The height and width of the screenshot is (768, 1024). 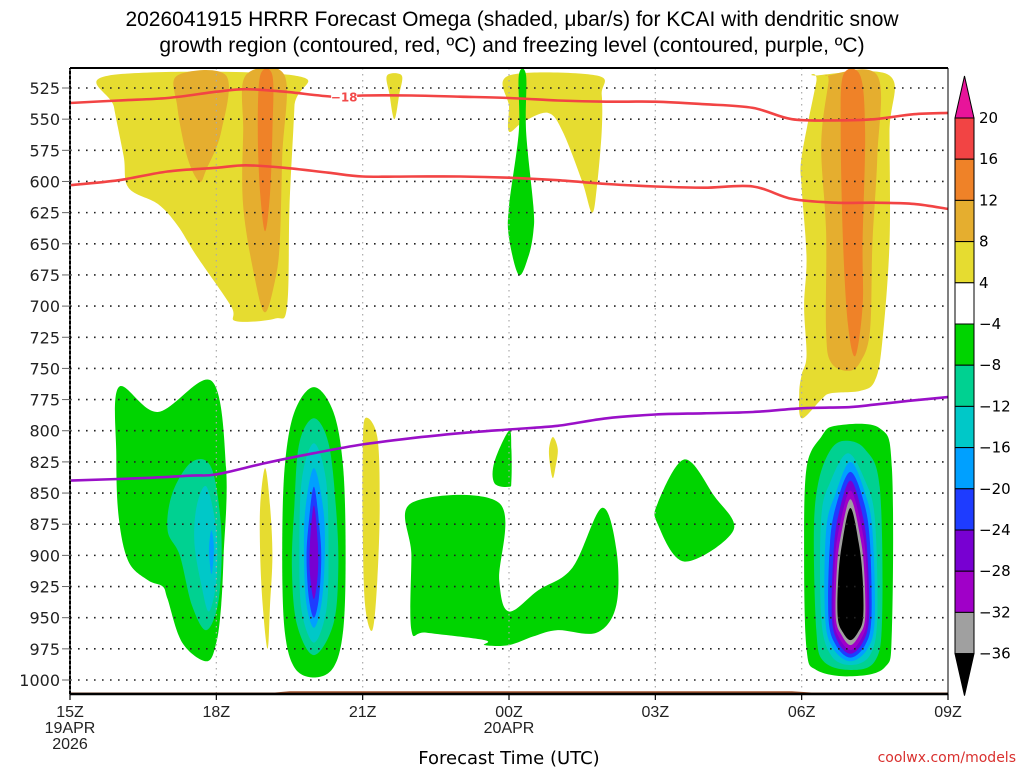 I want to click on shade-blue-left-dot, so click(x=211, y=552).